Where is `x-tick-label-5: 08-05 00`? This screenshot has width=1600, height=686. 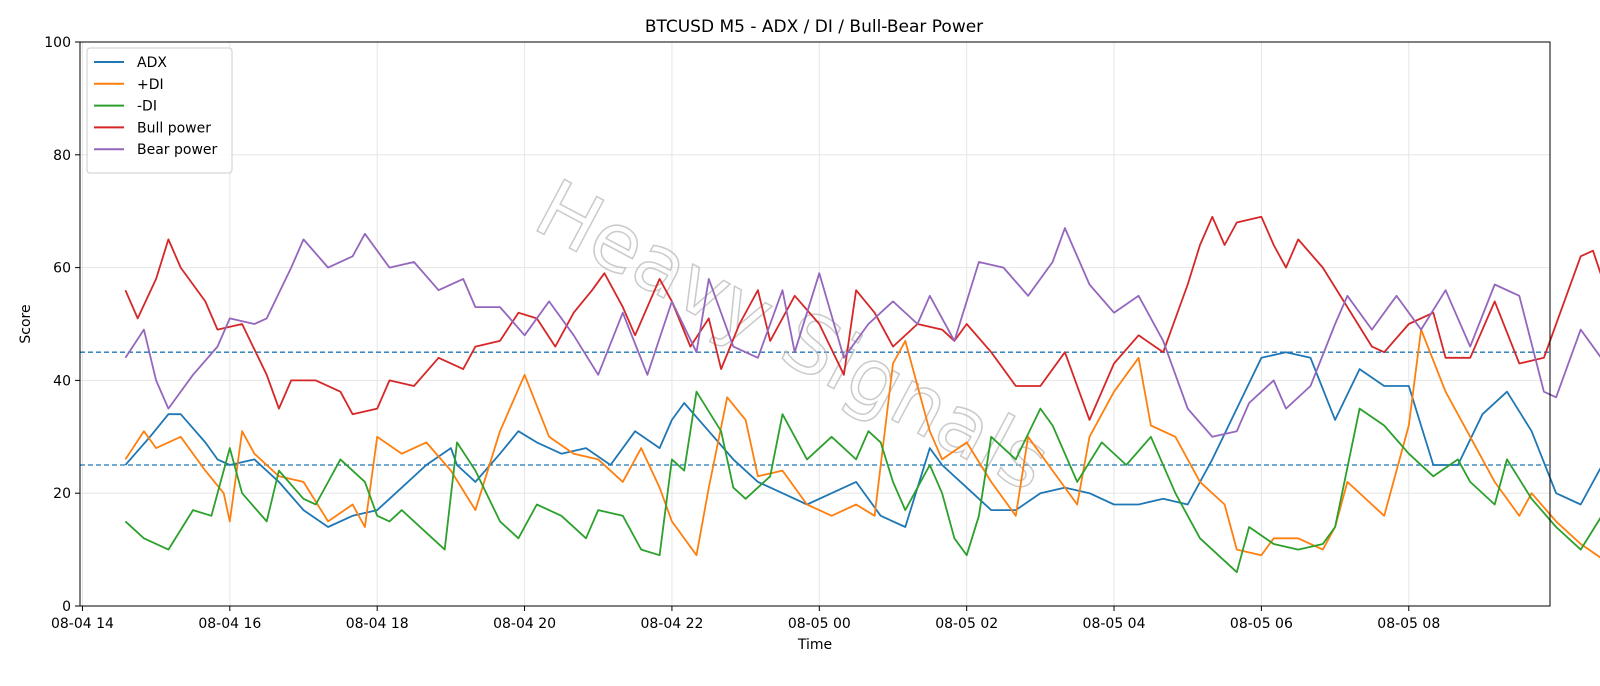
x-tick-label-5: 08-05 00 is located at coordinates (819, 624).